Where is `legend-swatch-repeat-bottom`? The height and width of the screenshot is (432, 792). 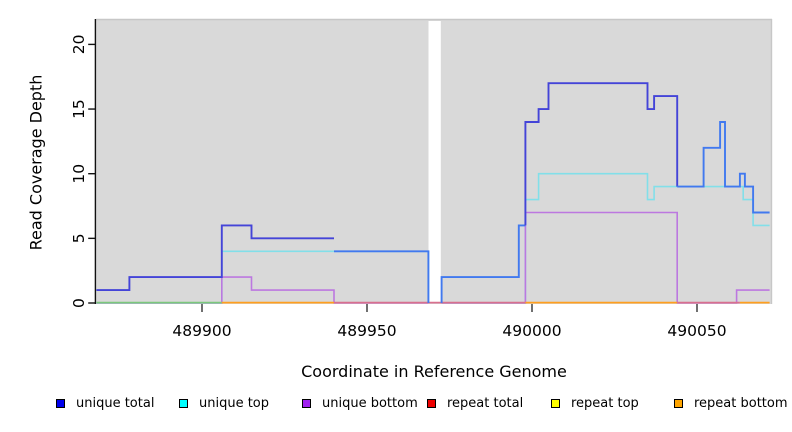 legend-swatch-repeat-bottom is located at coordinates (678, 403).